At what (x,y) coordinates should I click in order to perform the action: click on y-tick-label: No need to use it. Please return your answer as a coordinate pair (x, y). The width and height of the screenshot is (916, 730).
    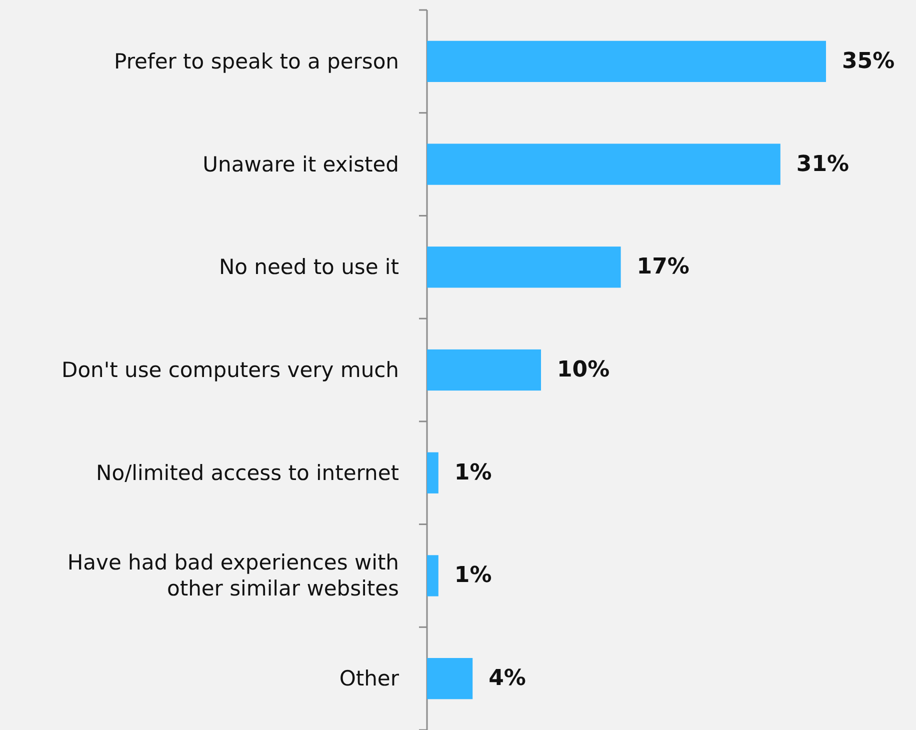
    Looking at the image, I should click on (308, 267).